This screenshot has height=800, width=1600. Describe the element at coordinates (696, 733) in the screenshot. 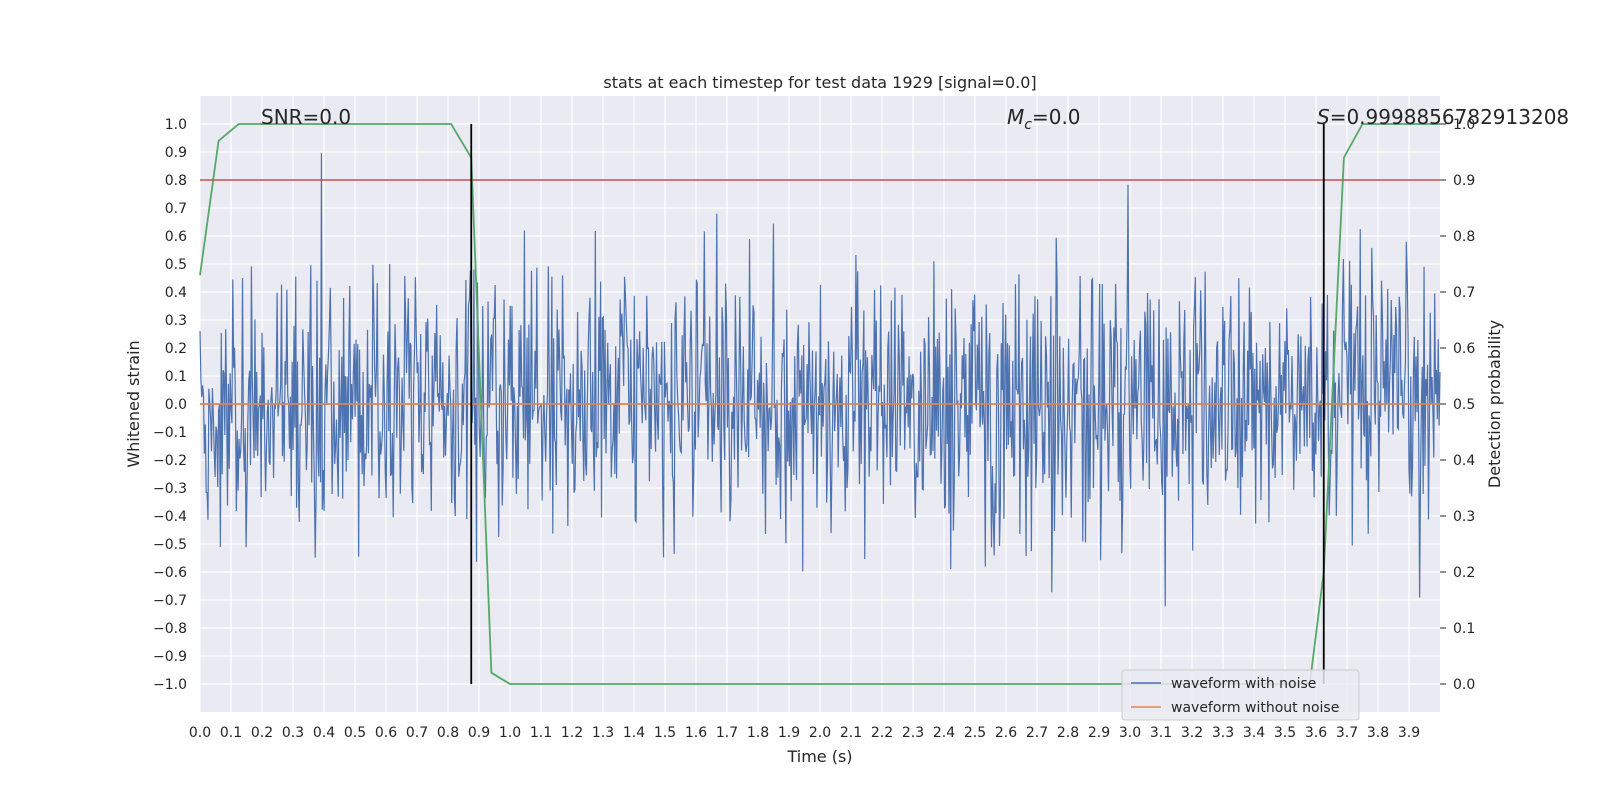

I see `x-tick-label: 1.6` at that location.